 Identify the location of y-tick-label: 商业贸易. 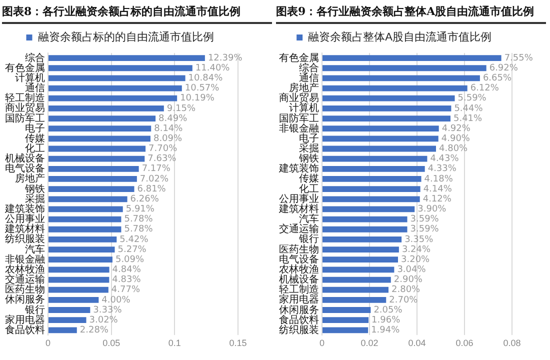
(25, 108).